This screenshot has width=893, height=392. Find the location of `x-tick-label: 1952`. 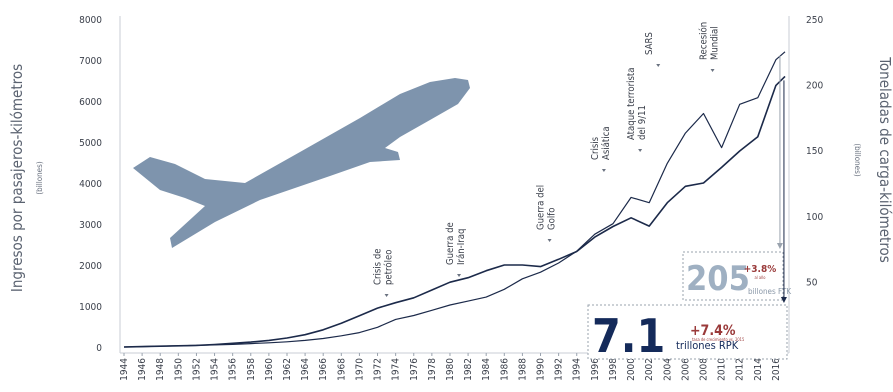

x-tick-label: 1952 is located at coordinates (196, 369).